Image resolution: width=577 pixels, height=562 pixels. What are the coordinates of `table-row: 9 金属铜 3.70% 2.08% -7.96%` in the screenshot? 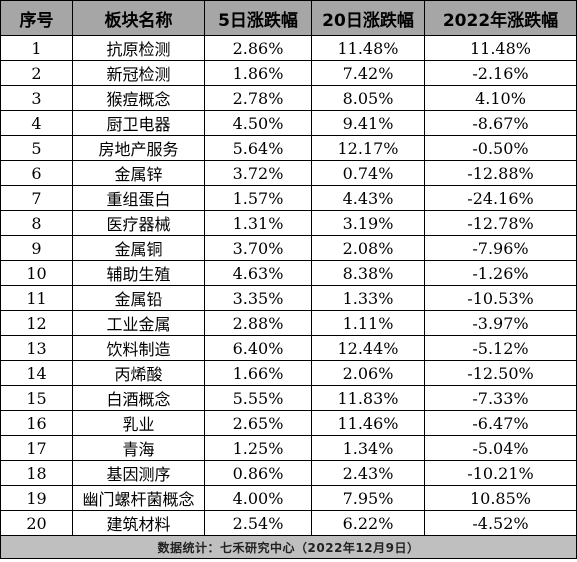 It's located at (288, 248).